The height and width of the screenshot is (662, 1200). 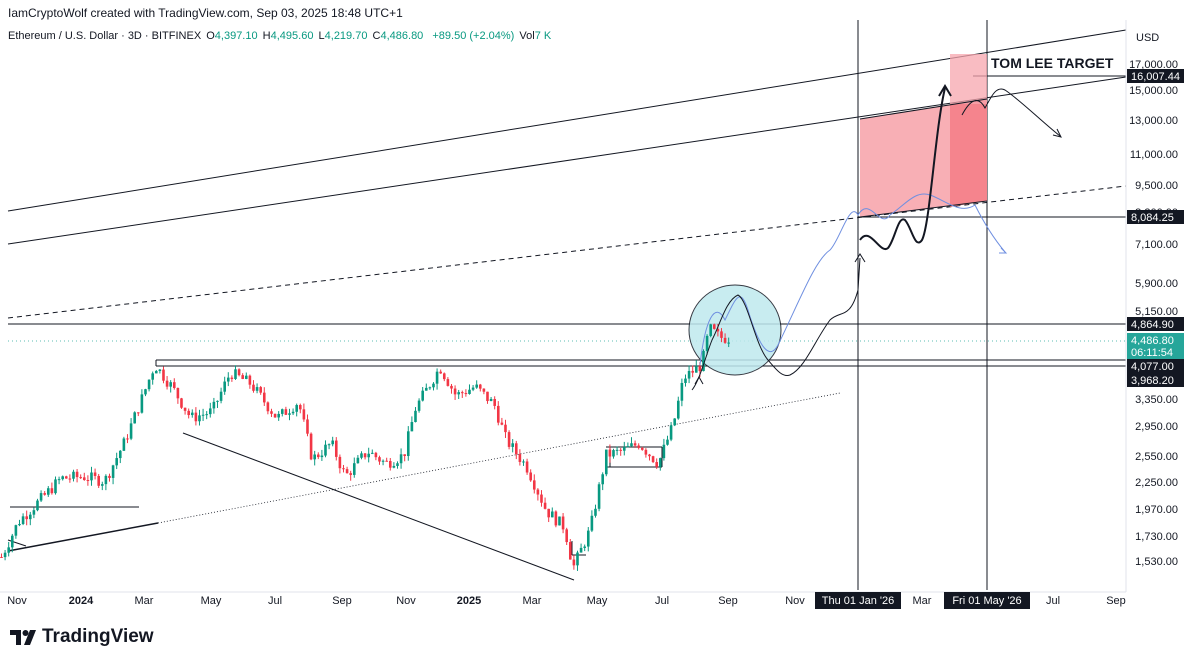 I want to click on close-label: C, so click(x=376, y=36).